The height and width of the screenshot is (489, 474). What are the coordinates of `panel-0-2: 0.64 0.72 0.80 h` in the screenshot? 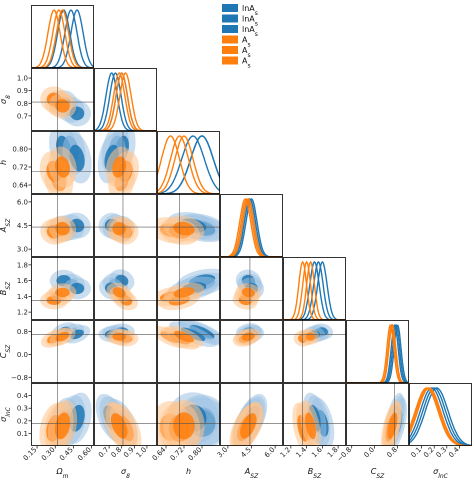 It's located at (47, 162).